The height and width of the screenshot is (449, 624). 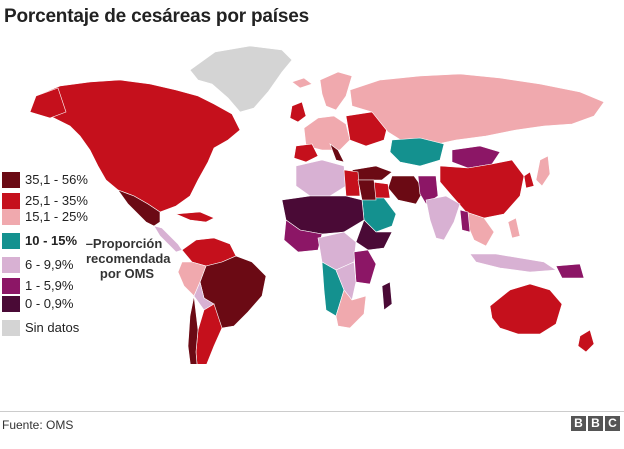 I want to click on map-title: Porcentaje de cesáreas por países, so click(x=156, y=16).